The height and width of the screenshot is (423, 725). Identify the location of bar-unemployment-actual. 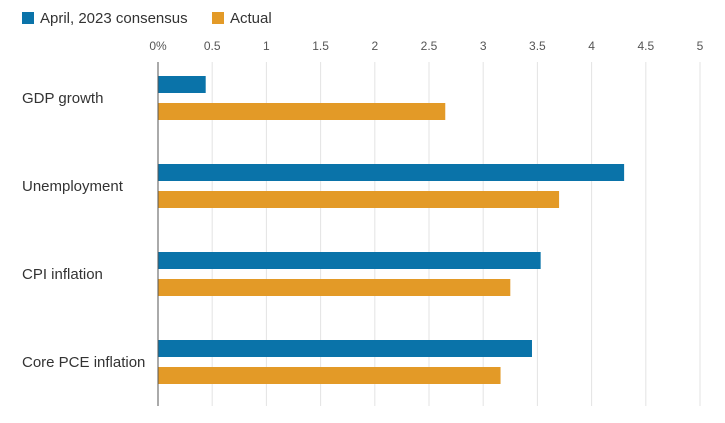
(359, 199).